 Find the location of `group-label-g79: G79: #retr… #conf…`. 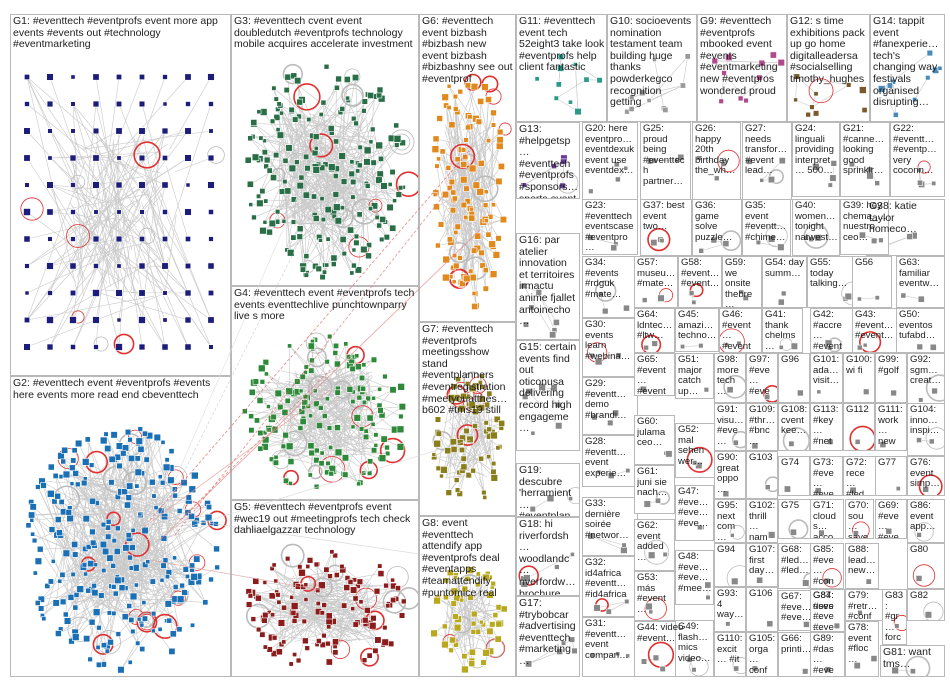

group-label-g79: G79: #retr… #conf… is located at coordinates (863, 606).